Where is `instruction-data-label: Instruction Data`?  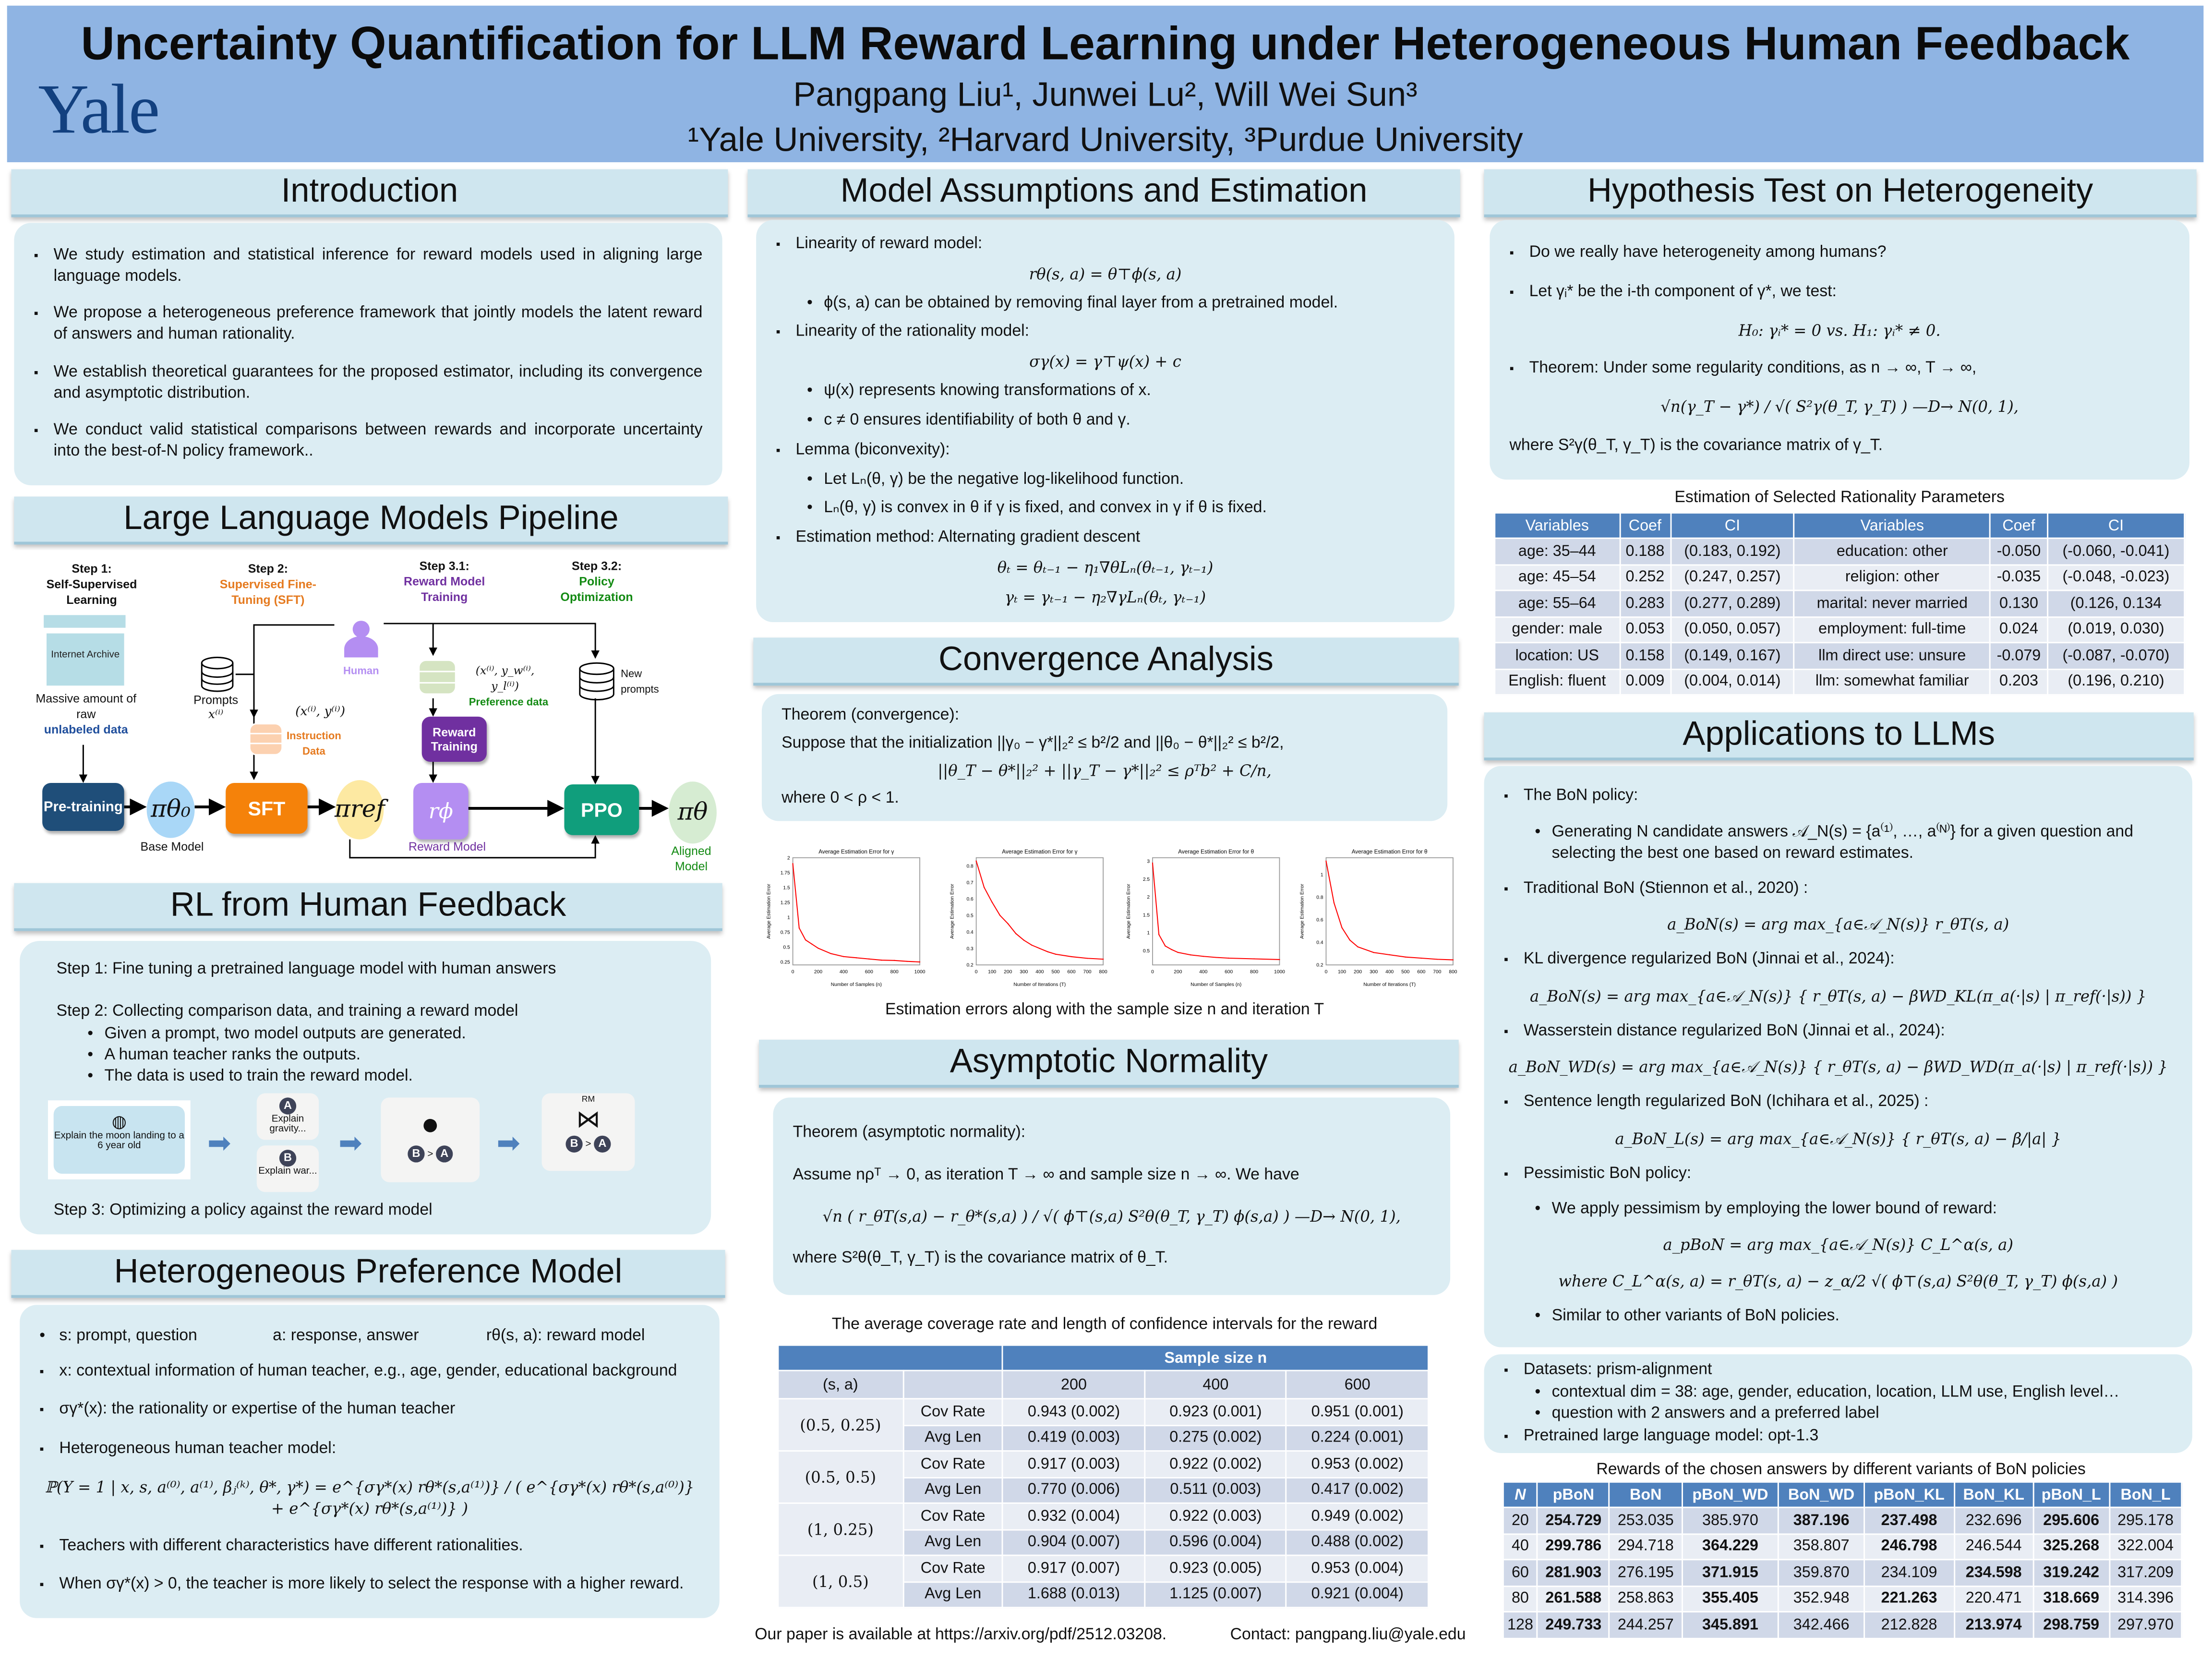 instruction-data-label: Instruction Data is located at coordinates (314, 743).